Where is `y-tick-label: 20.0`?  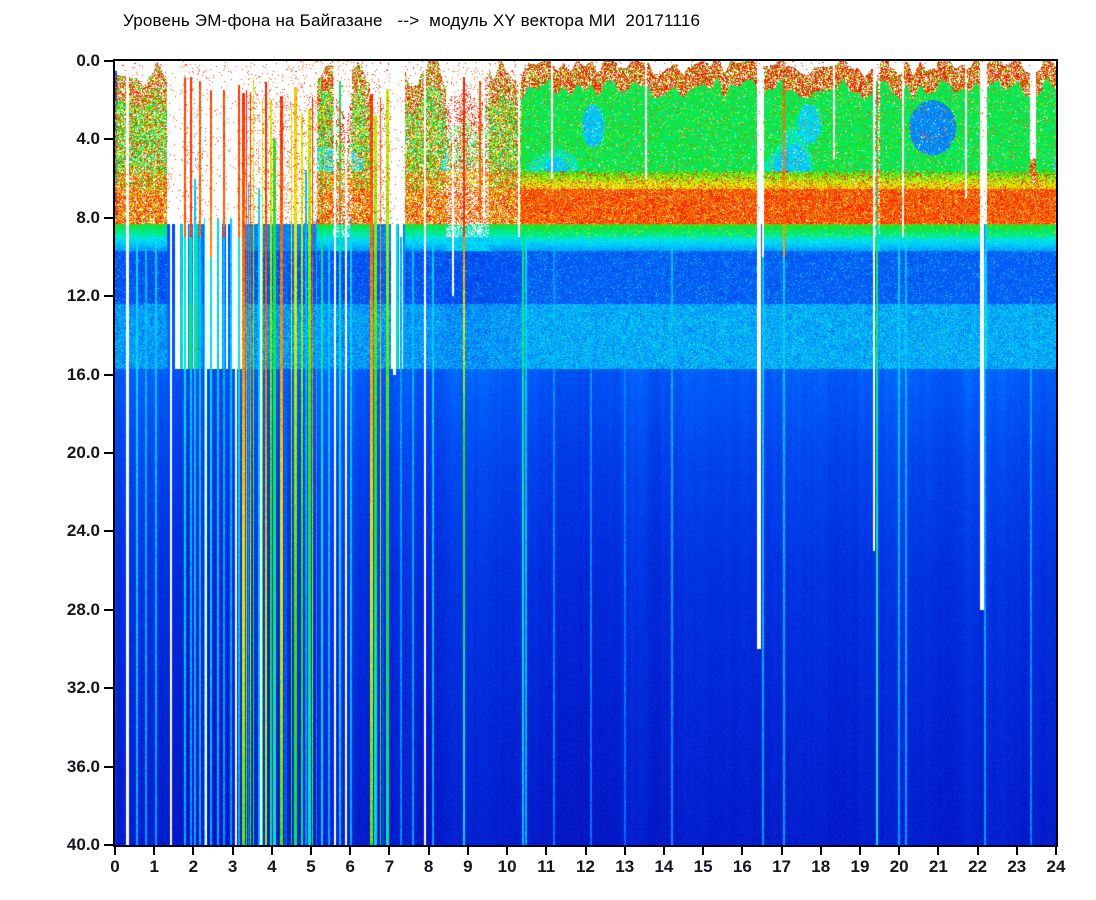
y-tick-label: 20.0 is located at coordinates (83, 452).